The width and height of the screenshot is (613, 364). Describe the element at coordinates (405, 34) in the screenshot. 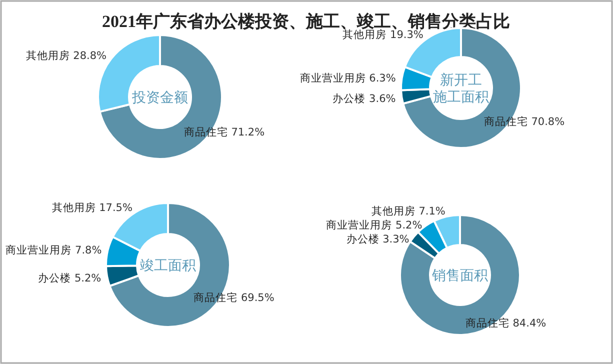

I see `data-label: 19.3%` at that location.